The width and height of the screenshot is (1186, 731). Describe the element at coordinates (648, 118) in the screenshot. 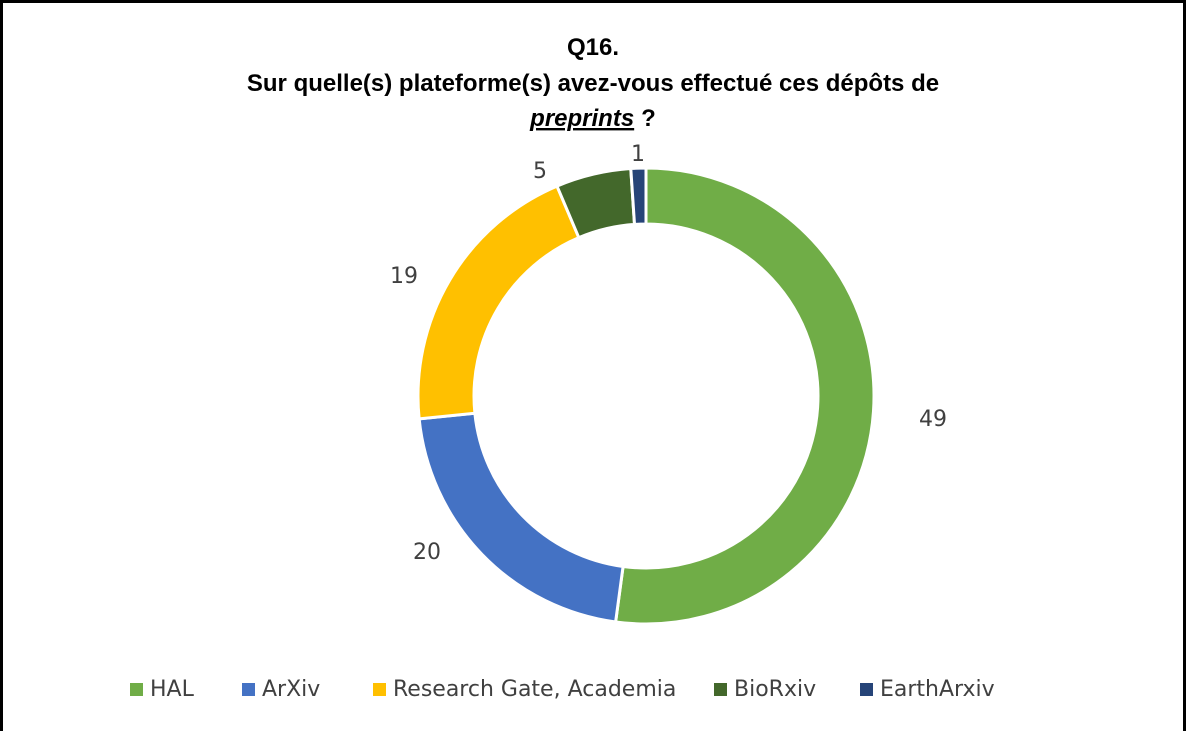

I see `chart-title-end: ?` at that location.